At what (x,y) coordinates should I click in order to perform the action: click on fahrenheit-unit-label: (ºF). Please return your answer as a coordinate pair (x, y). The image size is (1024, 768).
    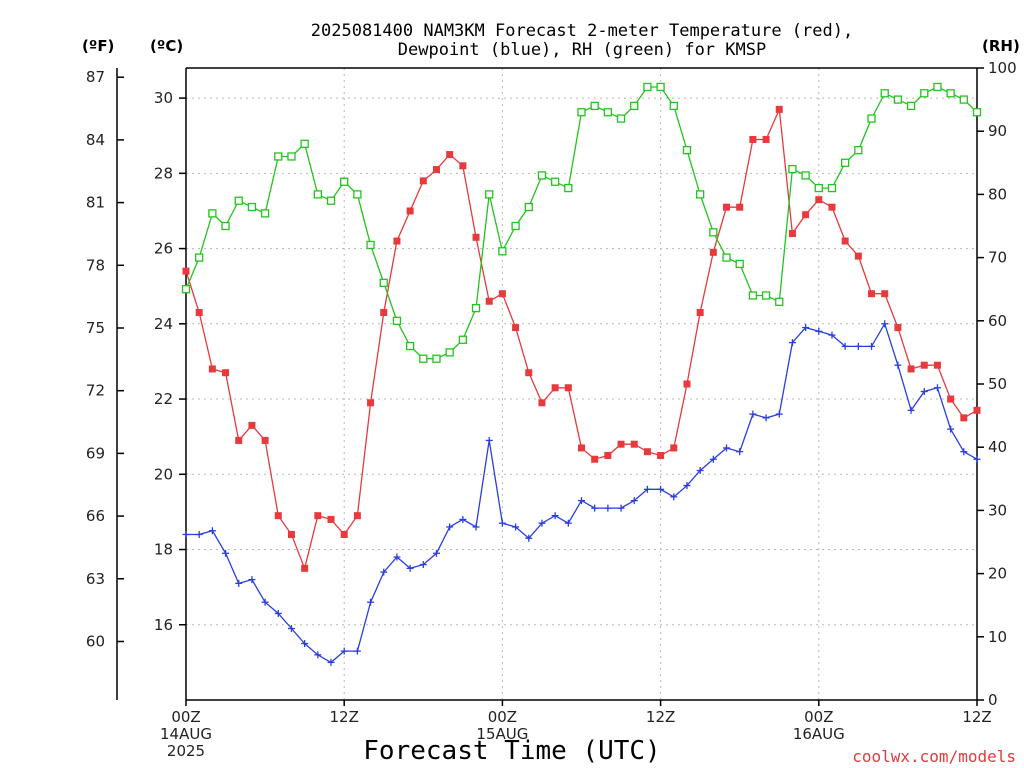
    Looking at the image, I should click on (98, 46).